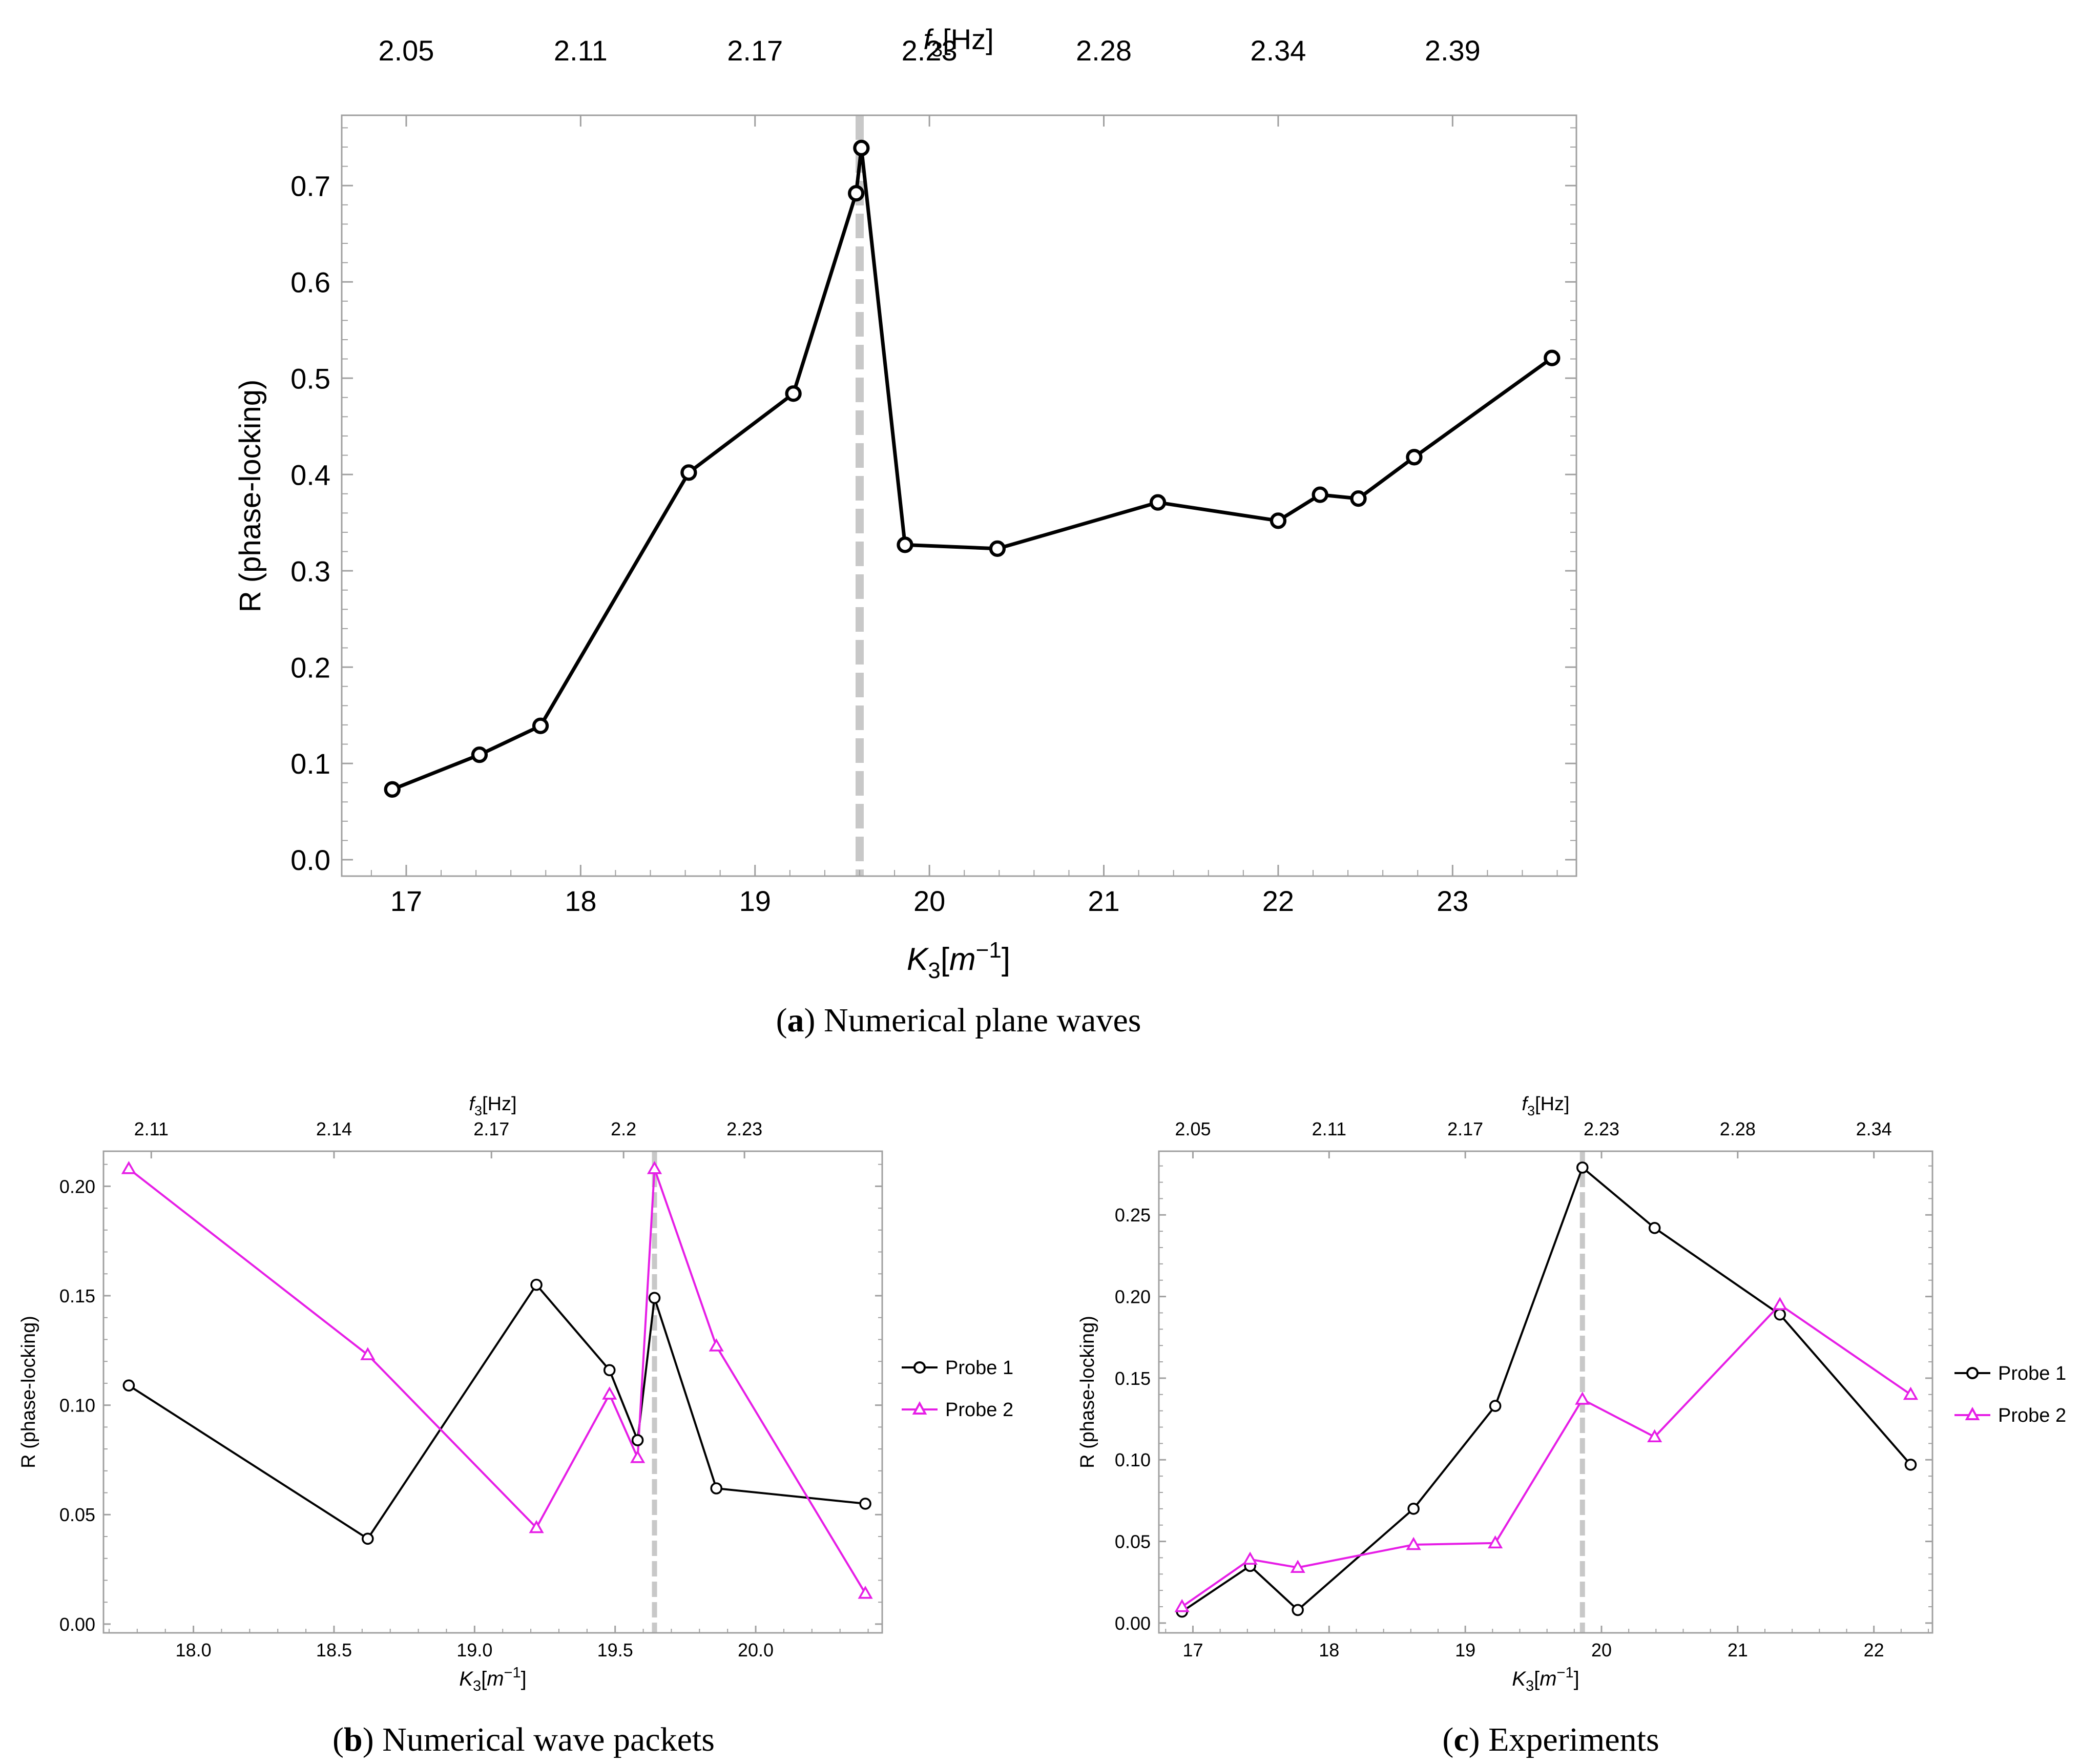 The height and width of the screenshot is (1764, 2080). Describe the element at coordinates (1738, 1650) in the screenshot. I see `x-tick-label: 21` at that location.